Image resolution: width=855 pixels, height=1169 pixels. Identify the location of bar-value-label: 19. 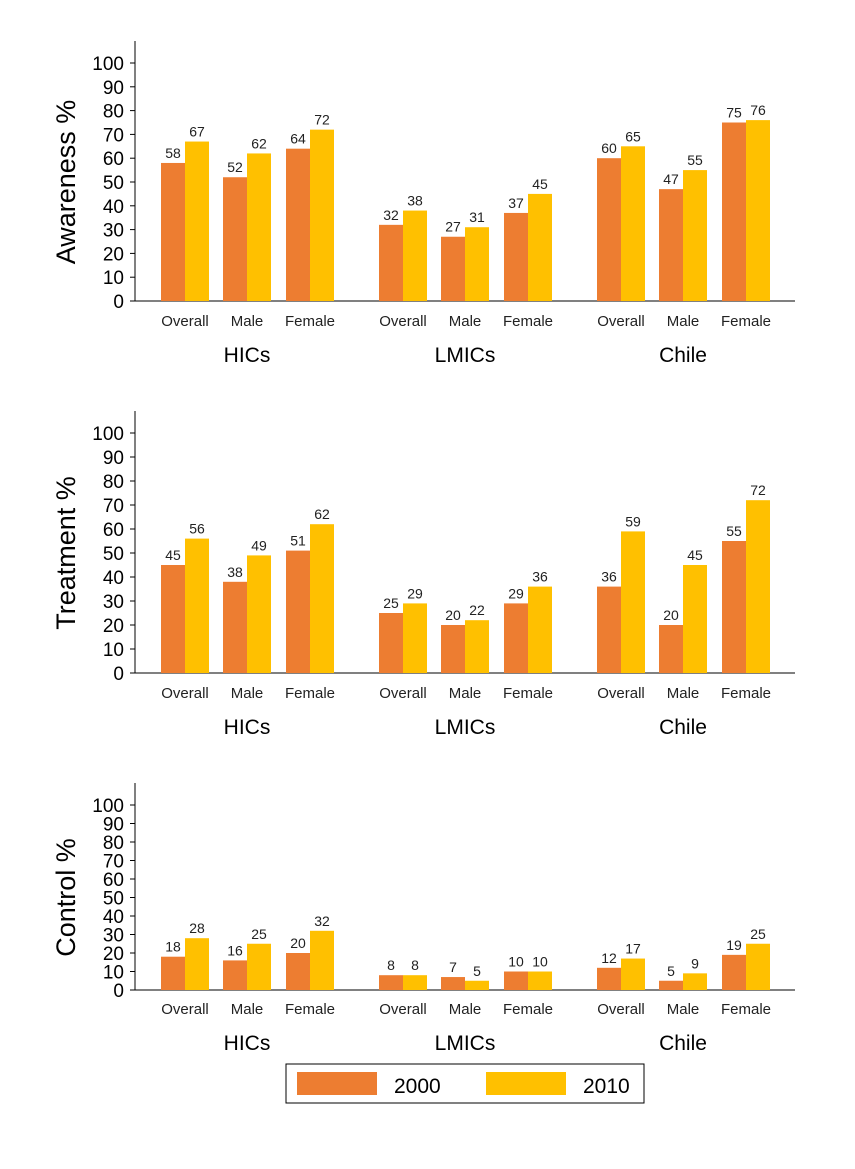
(734, 945).